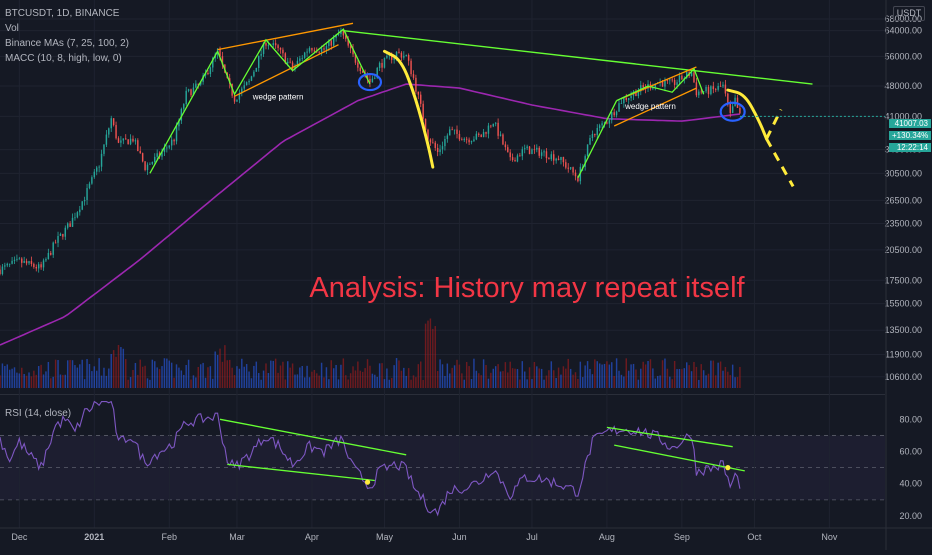 This screenshot has width=932, height=555. What do you see at coordinates (94, 537) in the screenshot?
I see `x-tick-label: 2021` at bounding box center [94, 537].